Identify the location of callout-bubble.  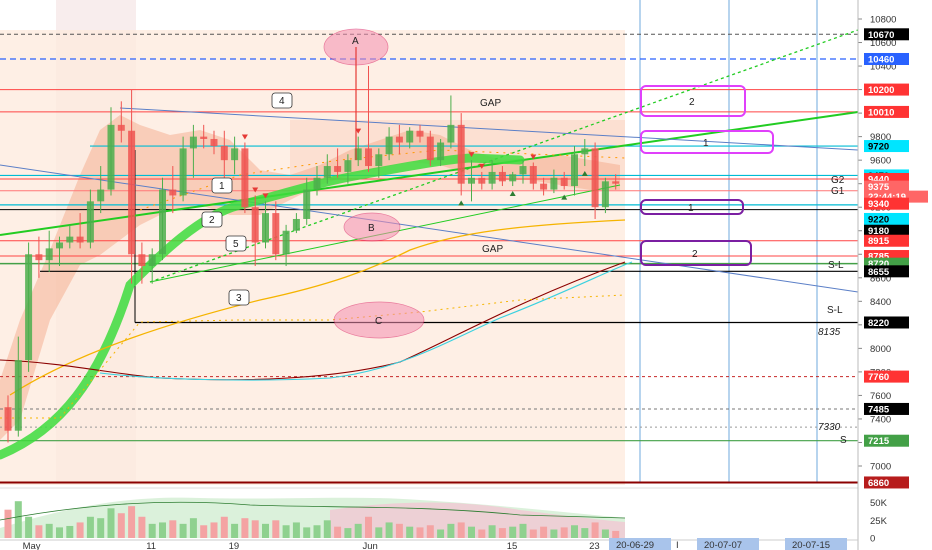
(239, 297).